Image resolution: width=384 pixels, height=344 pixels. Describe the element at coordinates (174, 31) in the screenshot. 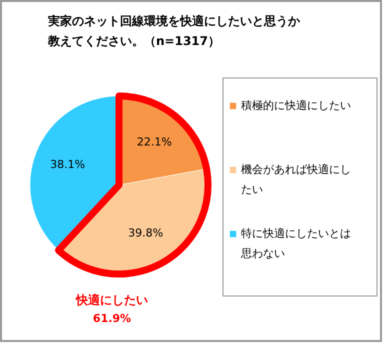

I see `chart-title: 実家のネット回線環境を快適にしたいと思うか教えてください。（n=1317）` at that location.